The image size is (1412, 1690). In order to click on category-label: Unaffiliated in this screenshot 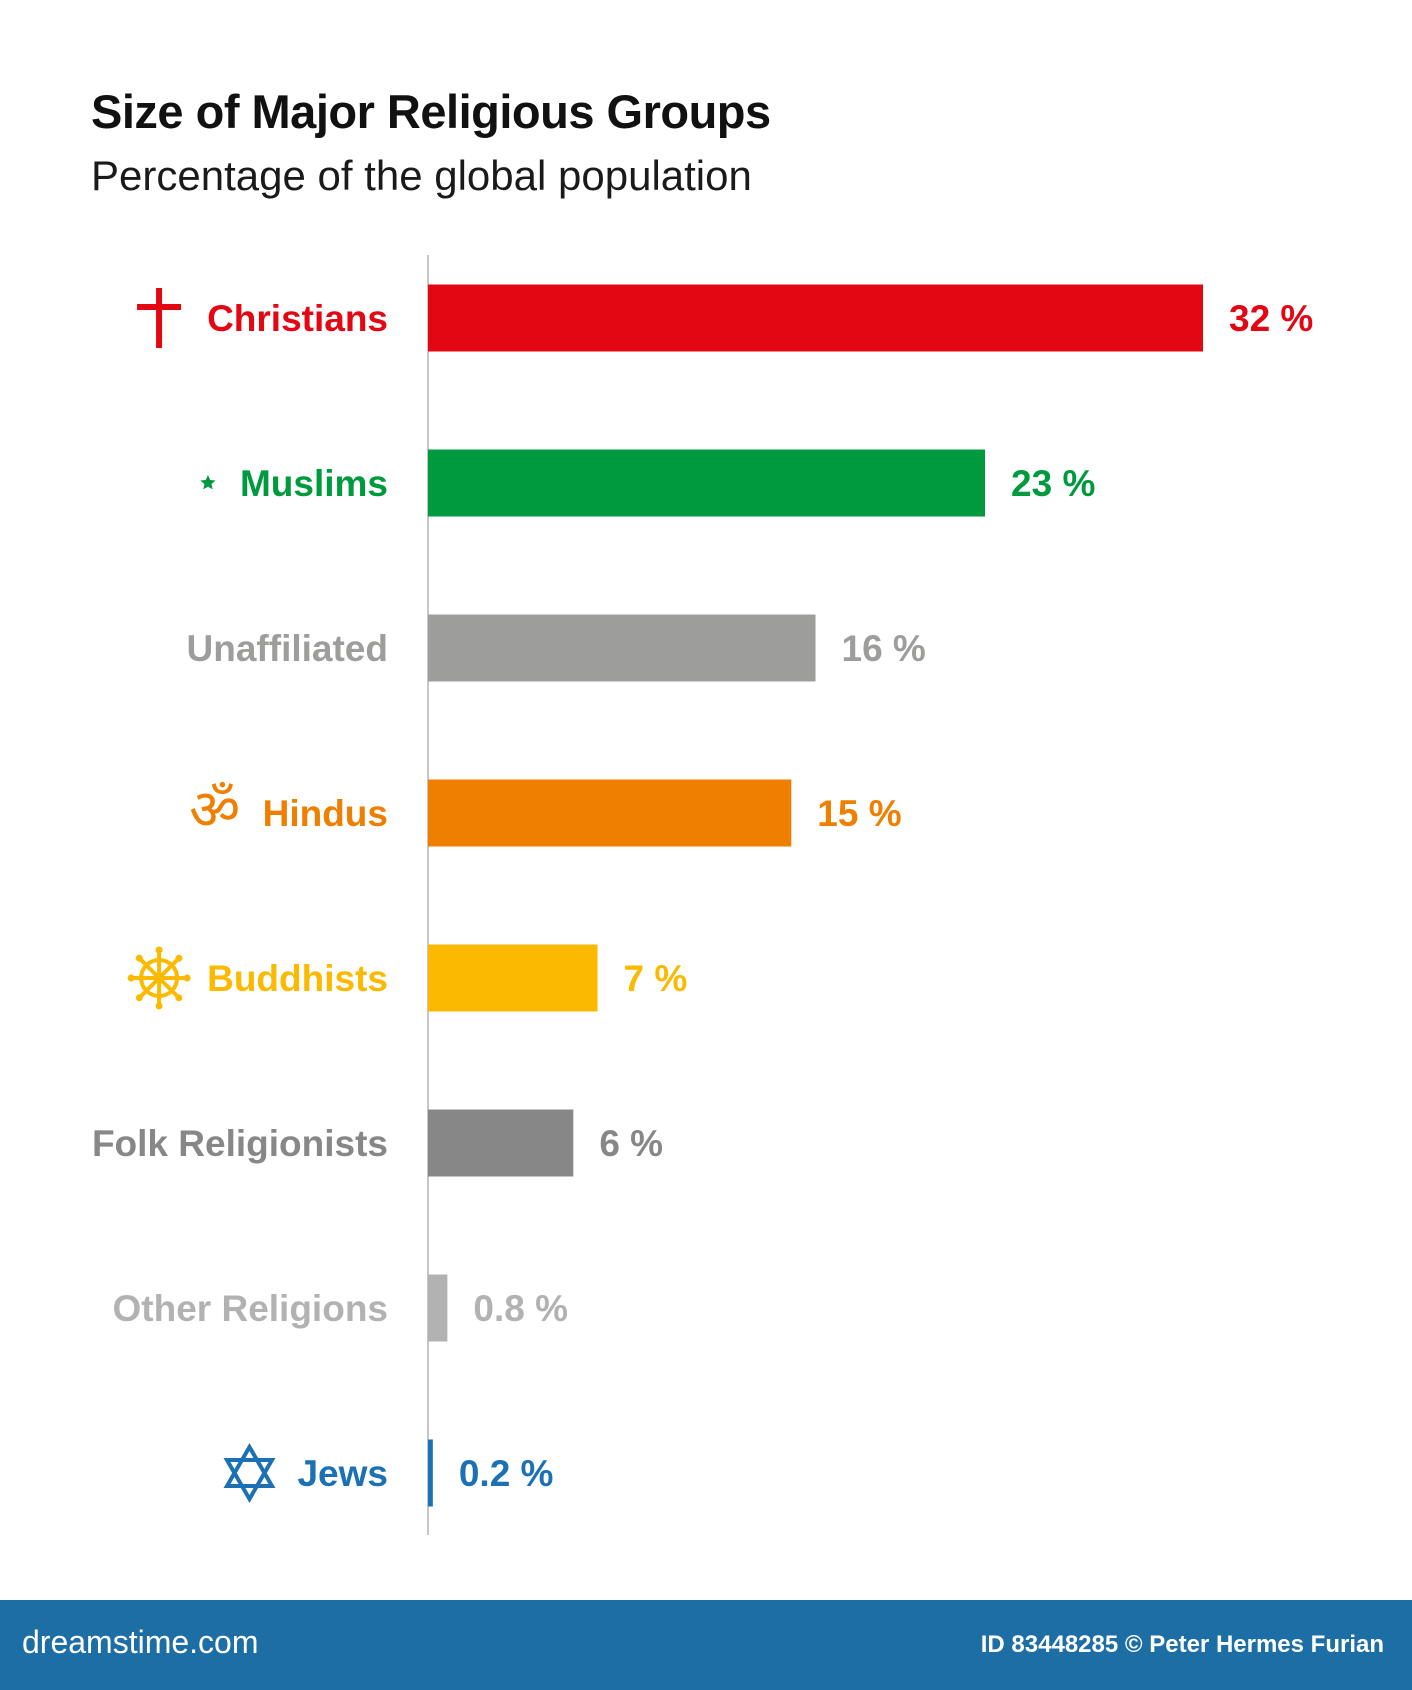, I will do `click(287, 648)`.